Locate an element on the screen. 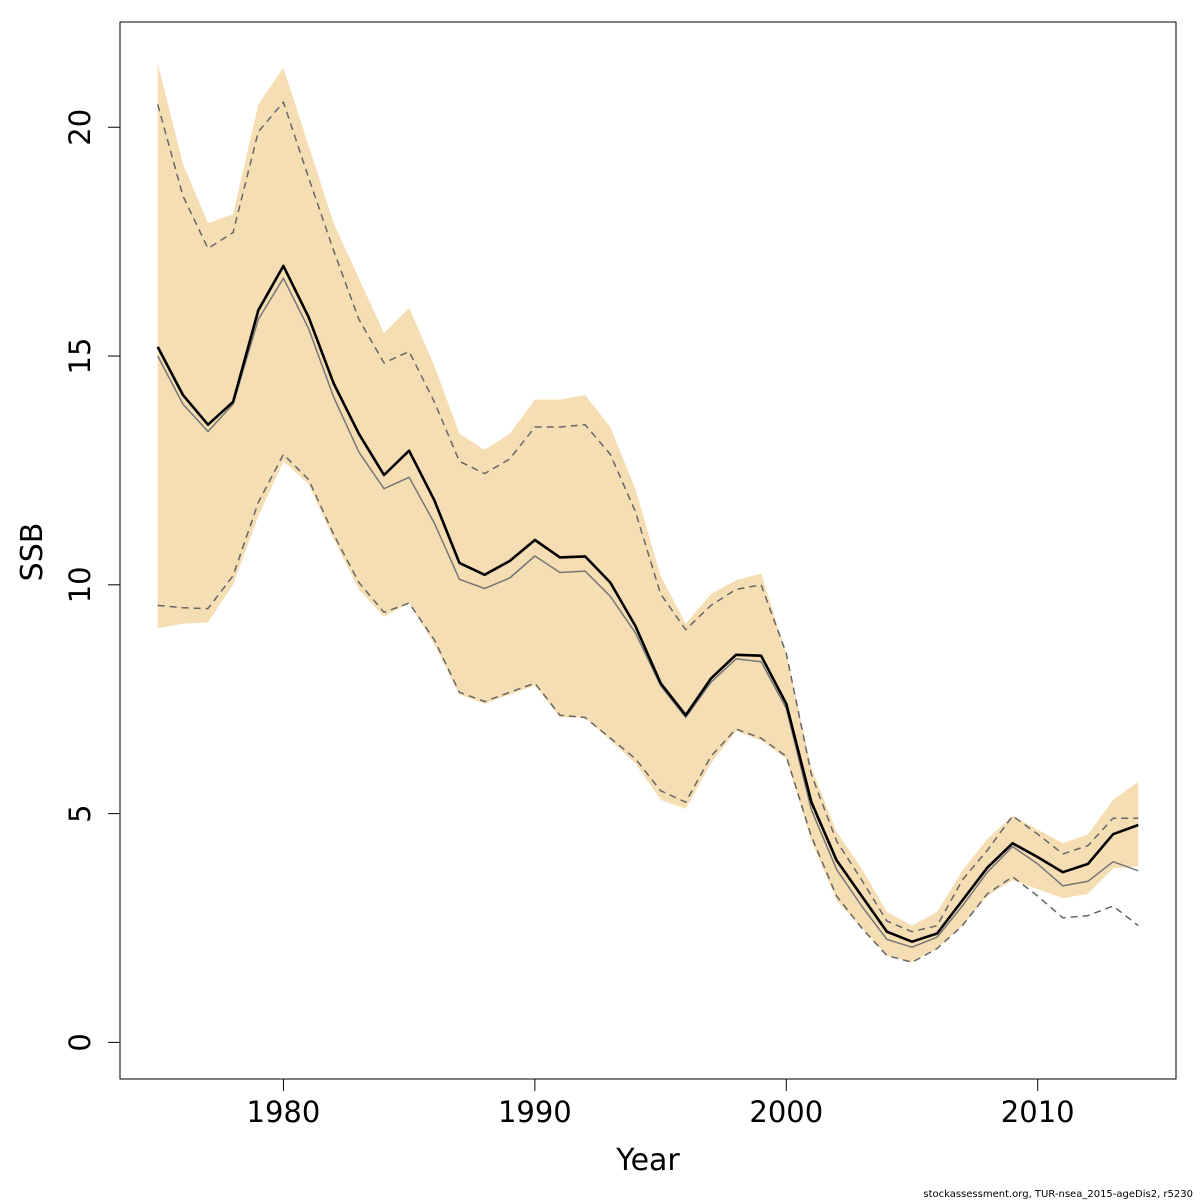  x-tick-label: 2000 is located at coordinates (786, 1112).